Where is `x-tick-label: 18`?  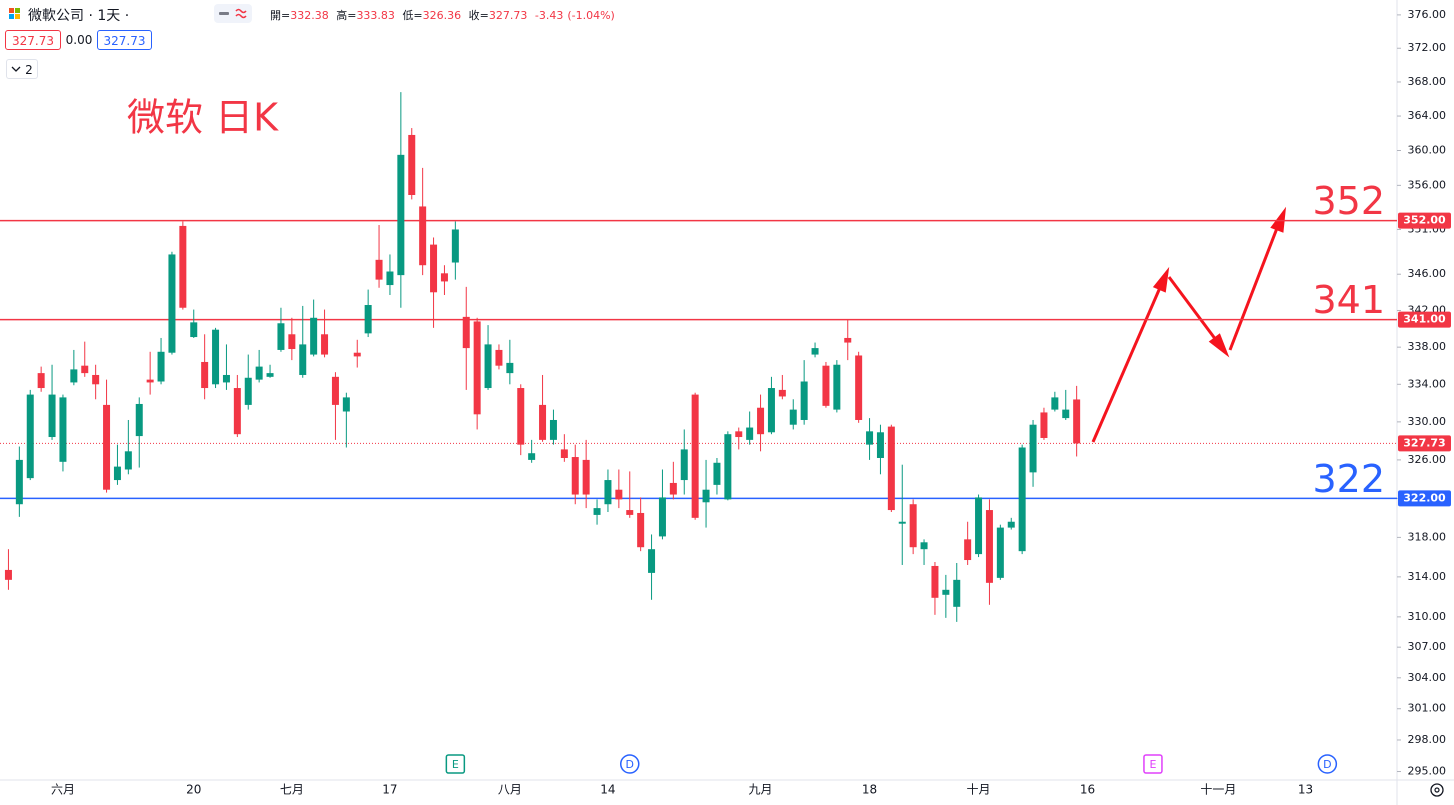
x-tick-label: 18 is located at coordinates (869, 790).